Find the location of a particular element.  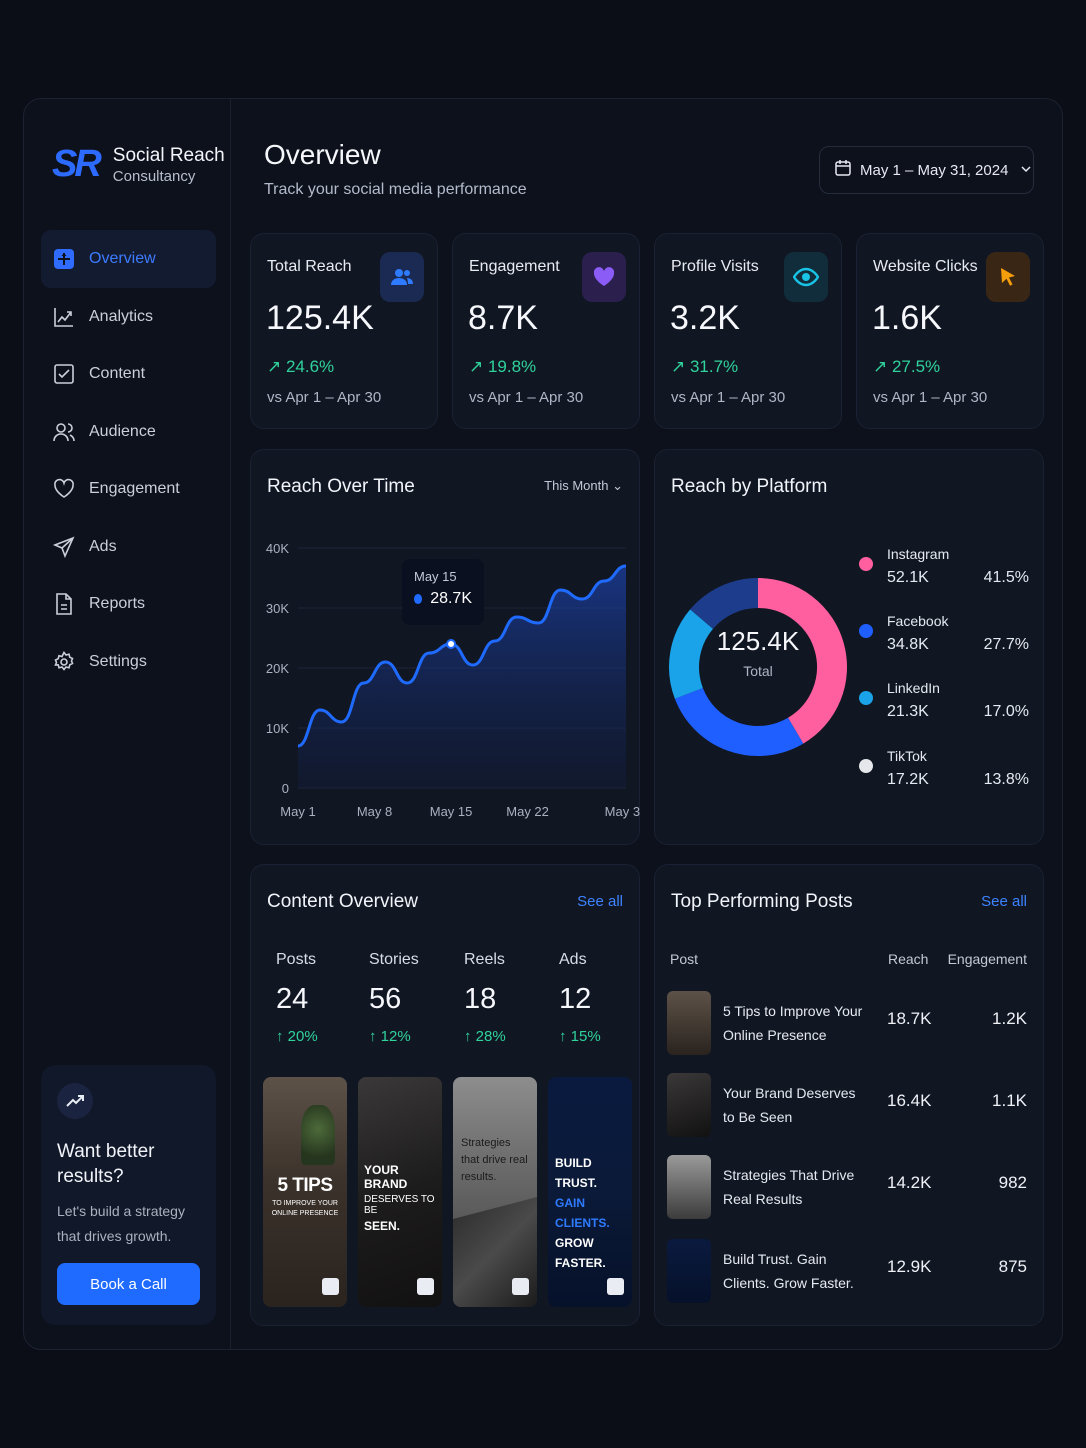

analytics-icon is located at coordinates (64, 317).